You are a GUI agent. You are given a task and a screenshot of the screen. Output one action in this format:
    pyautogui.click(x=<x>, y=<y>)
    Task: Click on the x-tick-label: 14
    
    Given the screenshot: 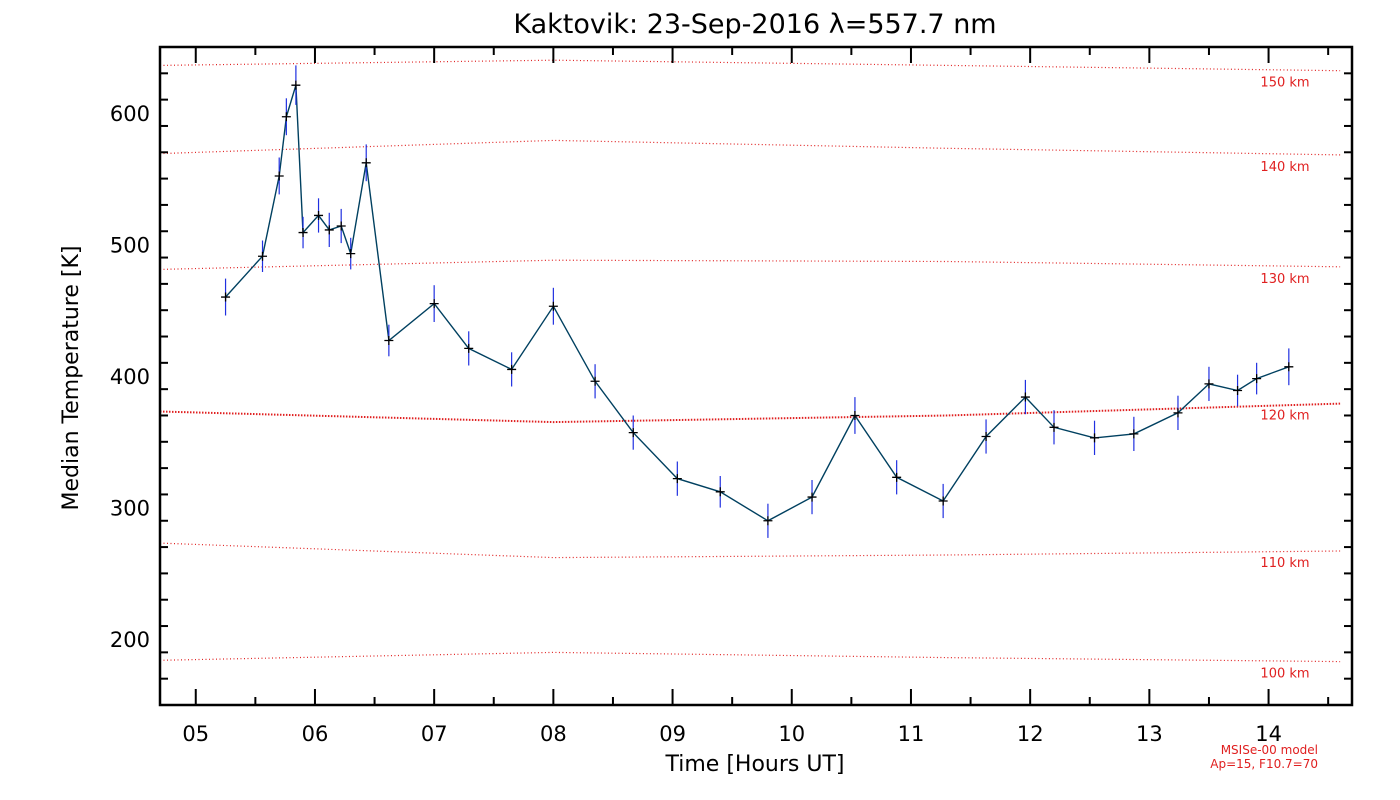 What is the action you would take?
    pyautogui.click(x=1268, y=734)
    